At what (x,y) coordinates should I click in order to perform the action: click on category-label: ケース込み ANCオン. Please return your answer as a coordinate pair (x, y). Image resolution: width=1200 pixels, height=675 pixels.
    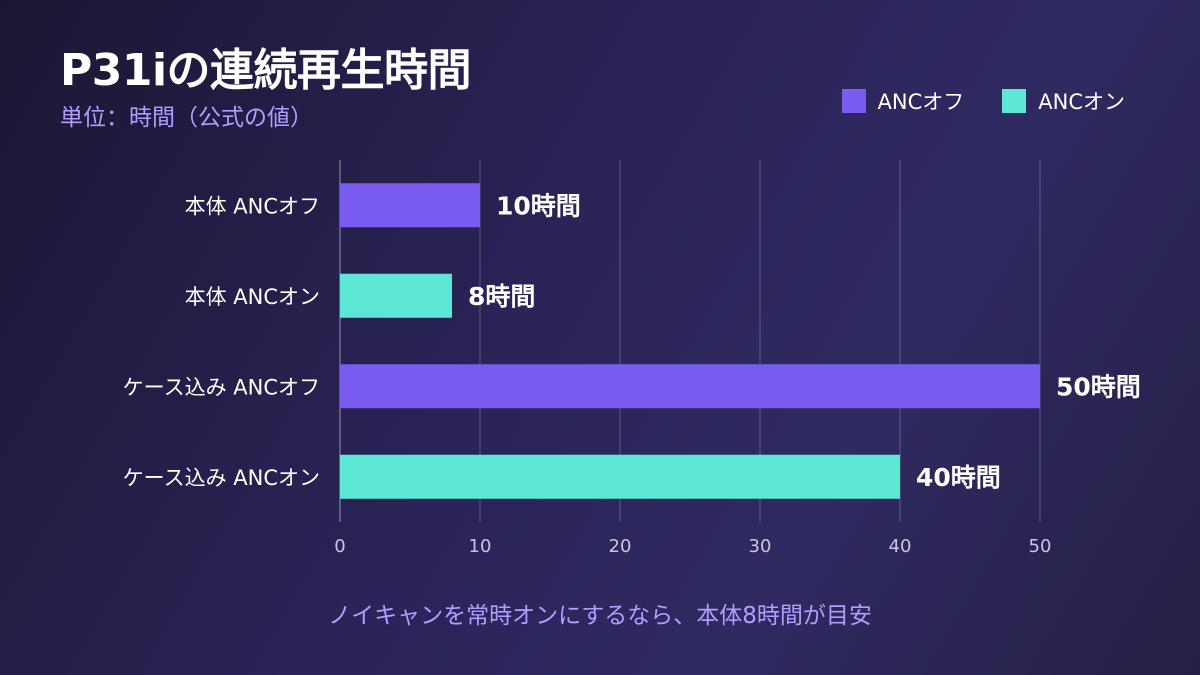
    Looking at the image, I should click on (221, 478).